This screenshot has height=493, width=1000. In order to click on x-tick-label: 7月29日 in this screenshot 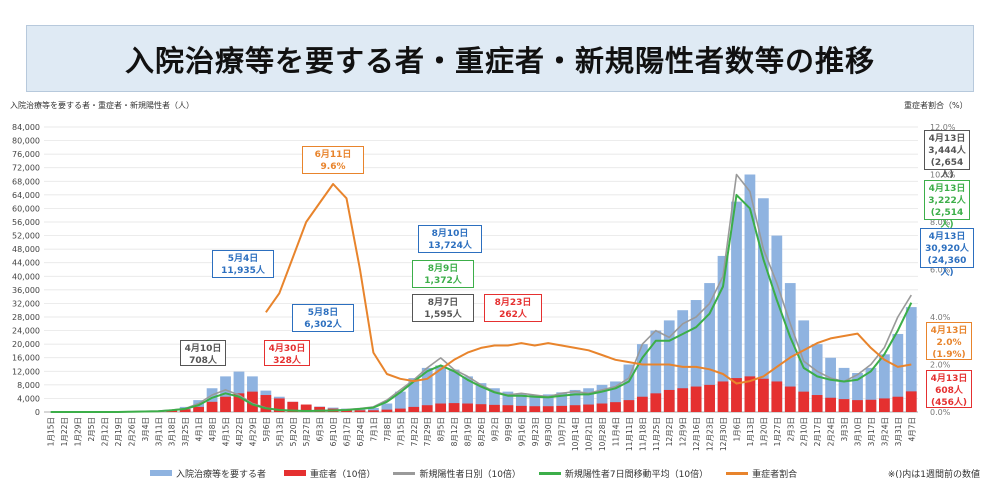, I will do `click(427, 431)`.